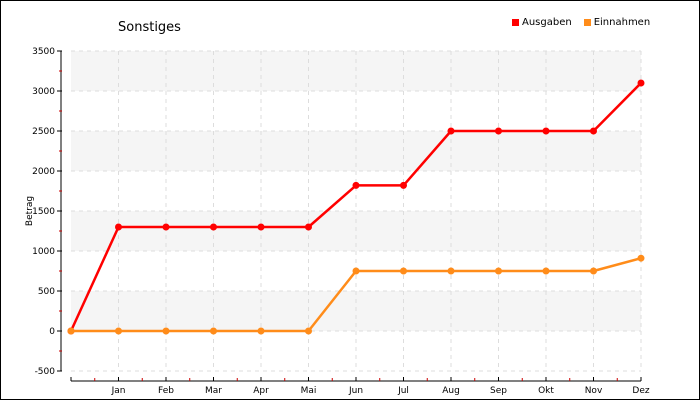 The height and width of the screenshot is (400, 700). I want to click on x-tick-label: Dez, so click(640, 391).